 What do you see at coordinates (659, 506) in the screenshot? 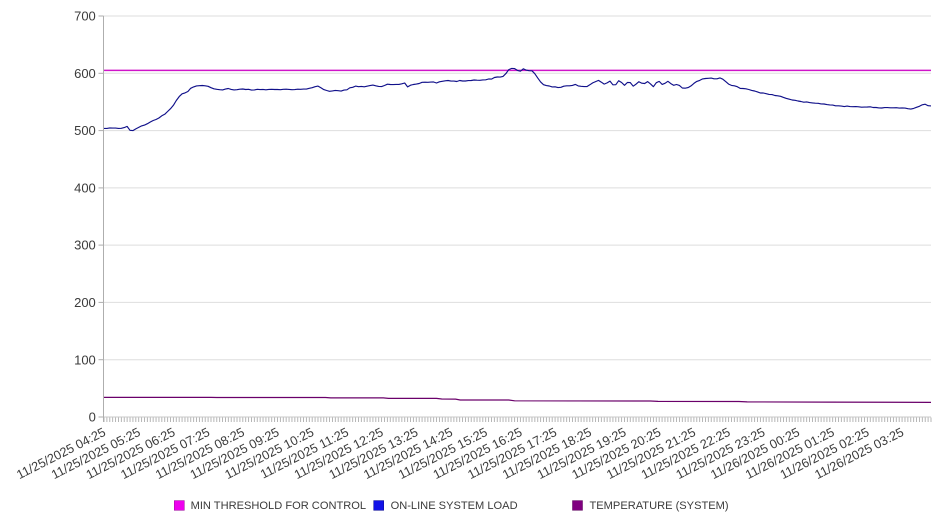
I see `svg-text: TEMPERATURE (SYSTEM)` at bounding box center [659, 506].